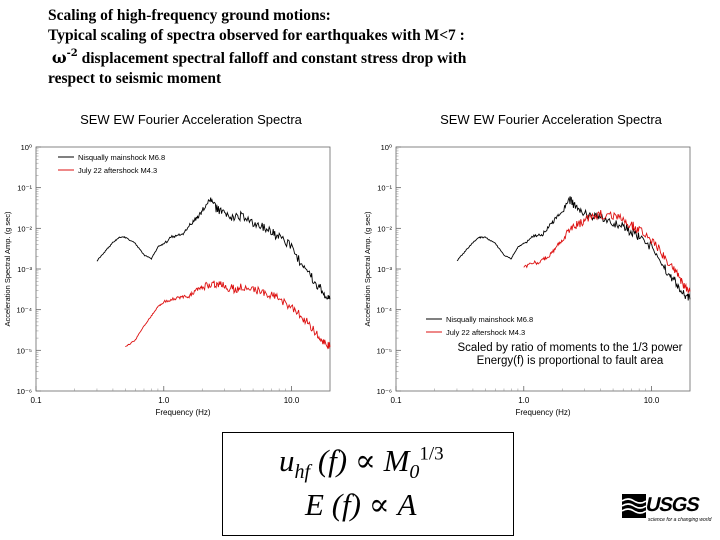  What do you see at coordinates (570, 361) in the screenshot?
I see `chart-annotation: Energy(f) is proportional to fault area` at bounding box center [570, 361].